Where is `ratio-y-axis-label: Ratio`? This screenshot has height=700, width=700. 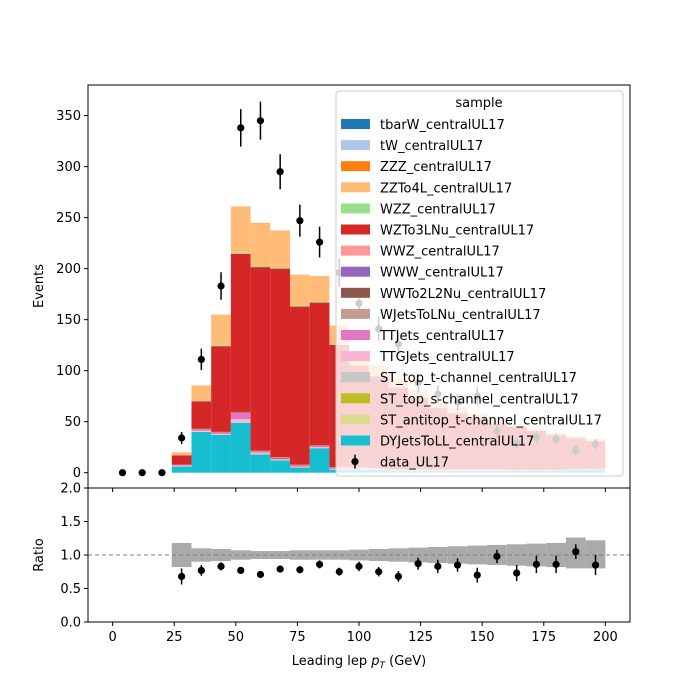 ratio-y-axis-label: Ratio is located at coordinates (39, 554).